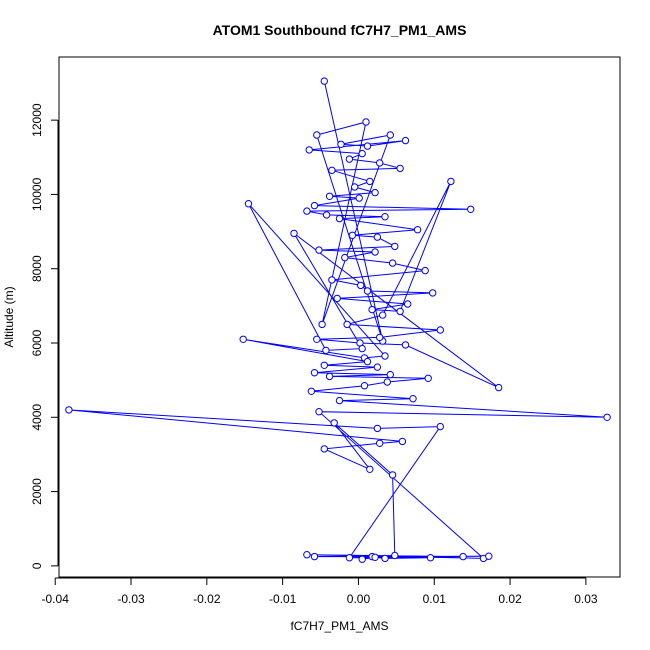 The height and width of the screenshot is (650, 650). Describe the element at coordinates (37, 120) in the screenshot. I see `y-tick-label: 12000` at that location.